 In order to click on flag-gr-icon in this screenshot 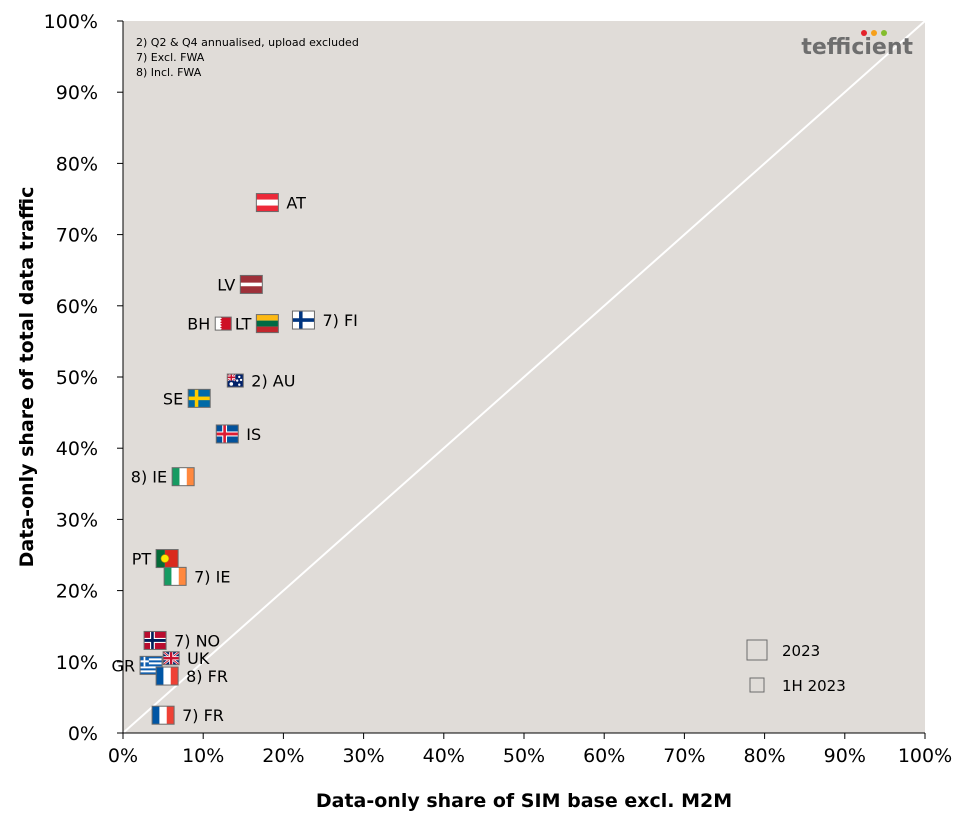, I will do `click(151, 665)`.